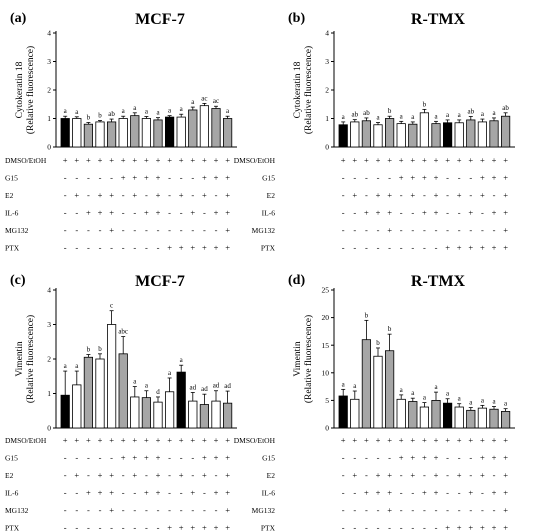 The image size is (550, 531). I want to click on treatment-row-label: PTX, so click(268, 527).